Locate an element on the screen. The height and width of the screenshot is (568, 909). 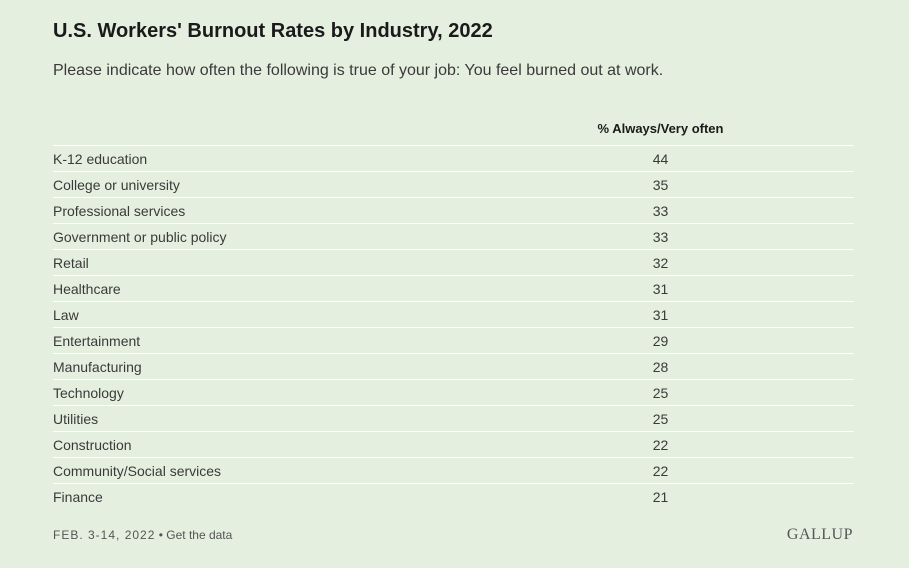
table-row: Utilities 25 is located at coordinates (453, 419).